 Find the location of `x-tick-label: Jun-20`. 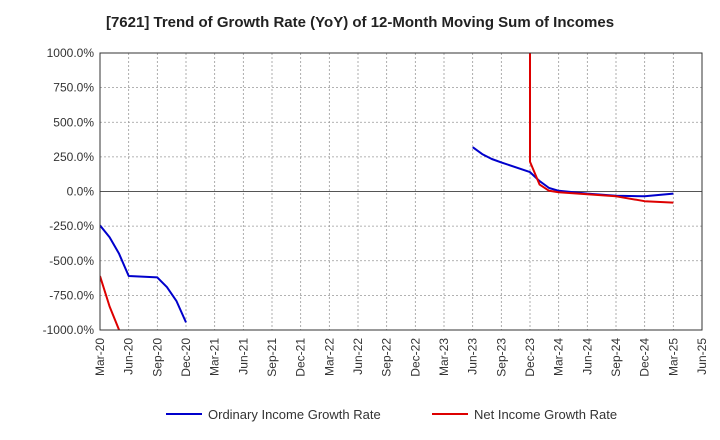

x-tick-label: Jun-20 is located at coordinates (129, 356).